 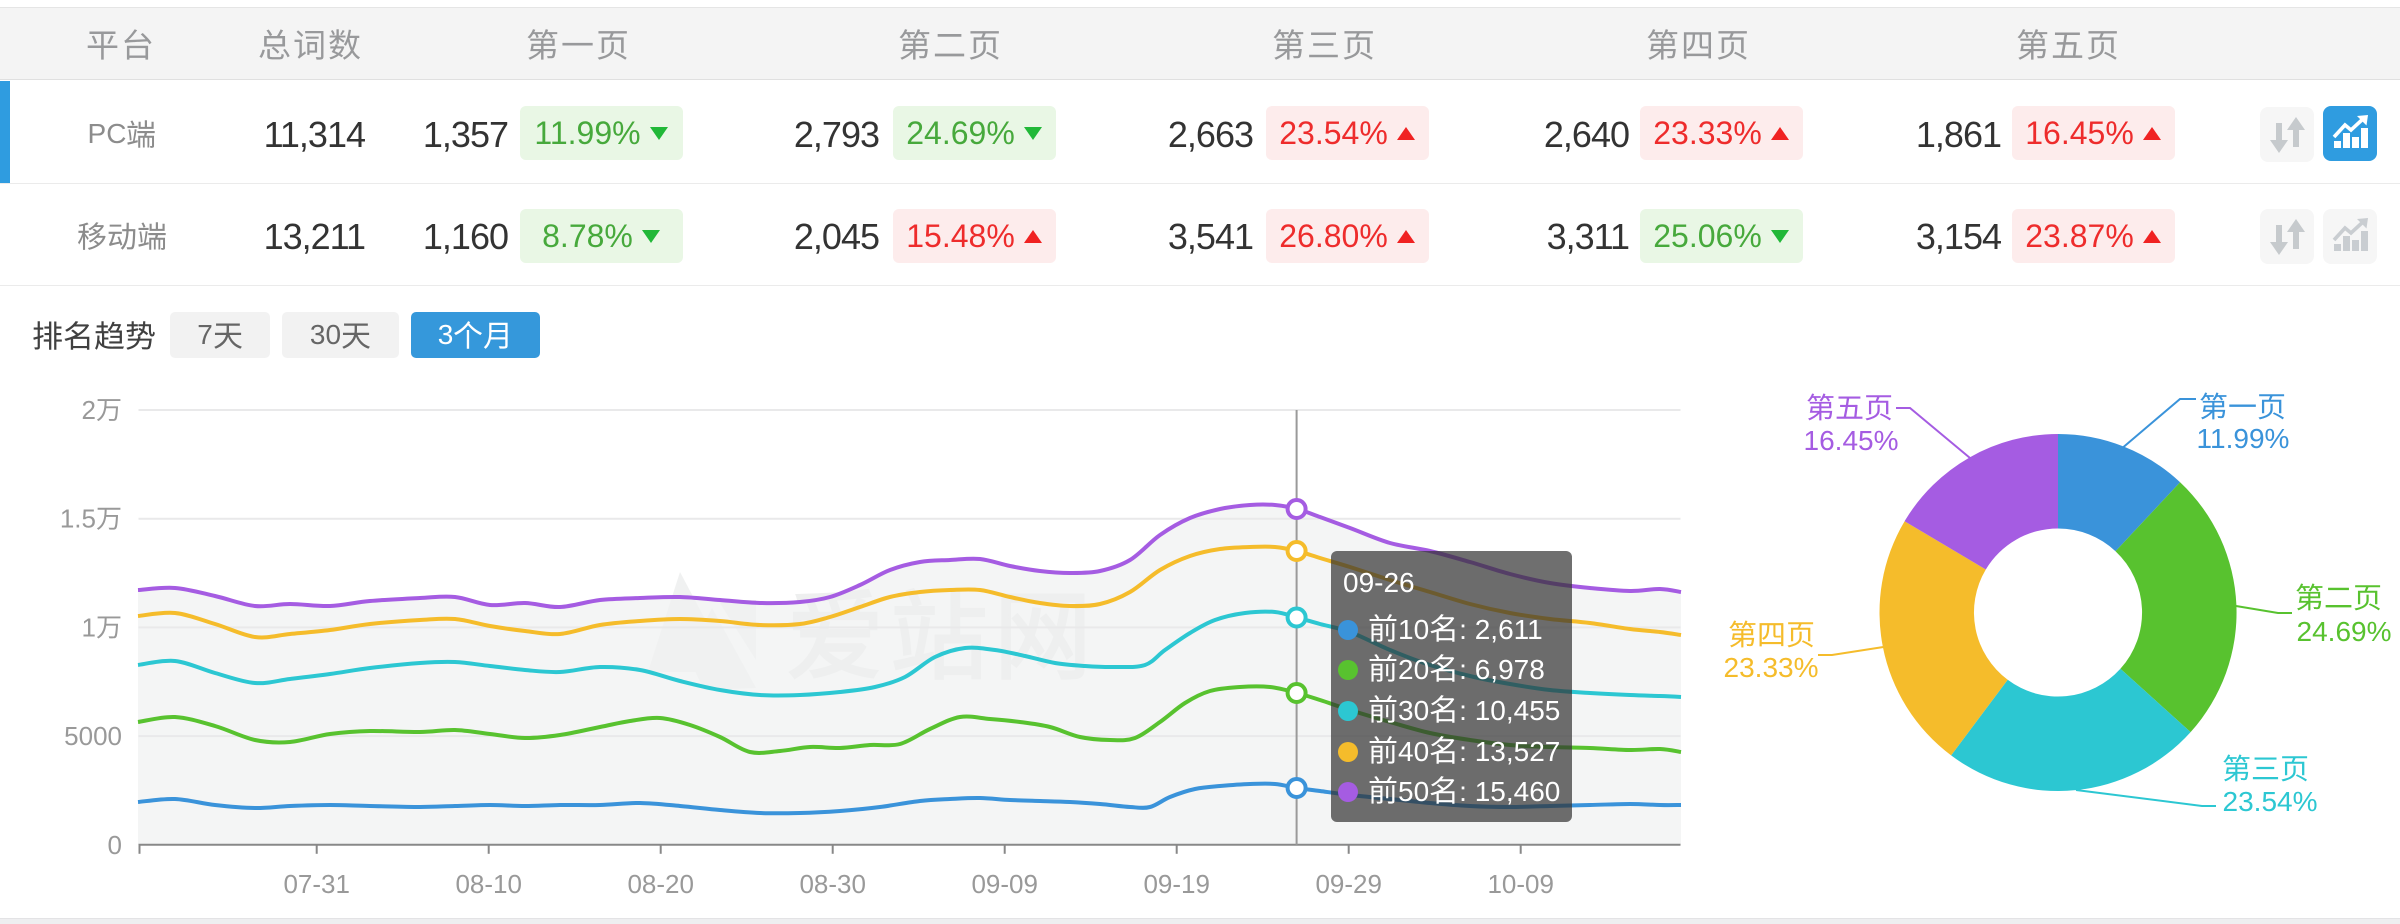 I want to click on svg-text: 5000, so click(x=93, y=736).